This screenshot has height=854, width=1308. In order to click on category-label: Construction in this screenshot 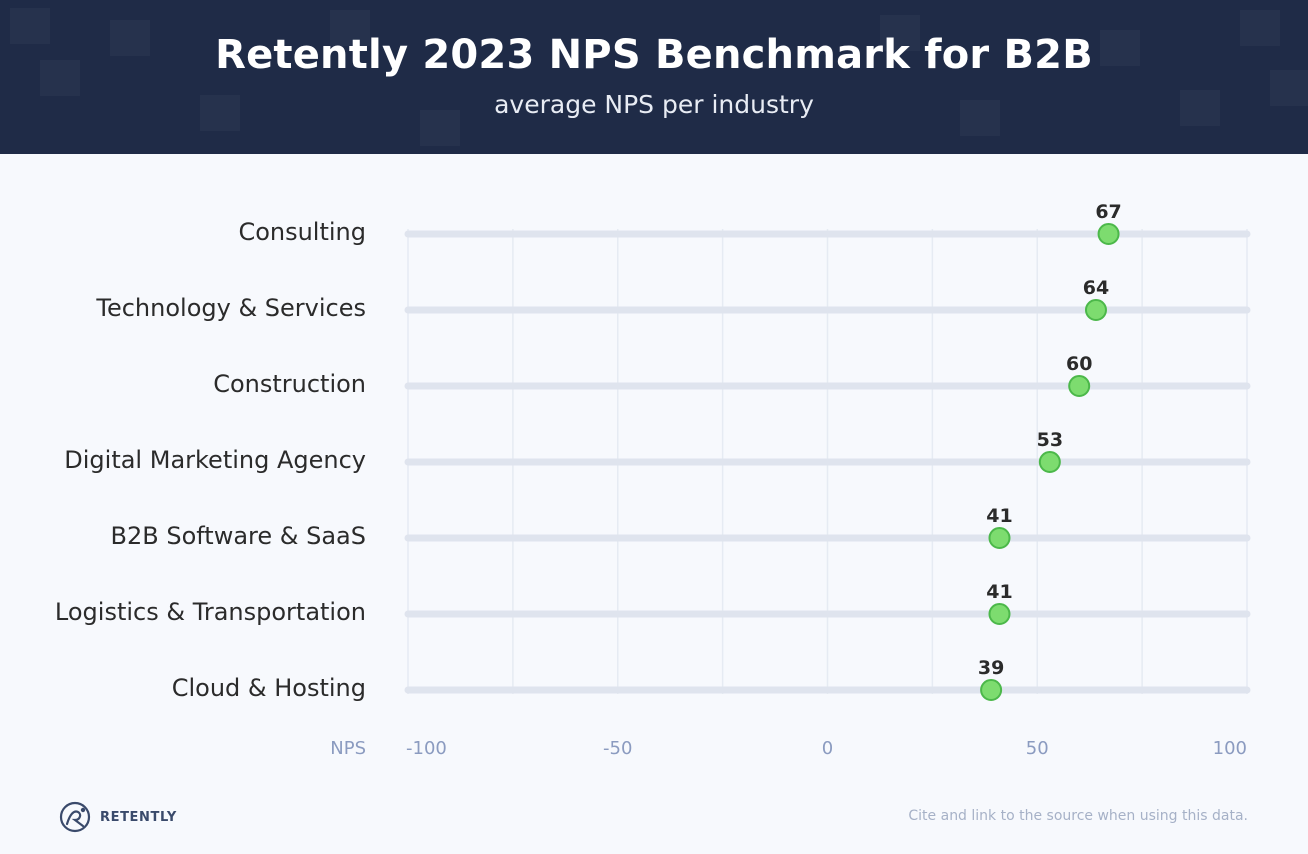, I will do `click(289, 384)`.